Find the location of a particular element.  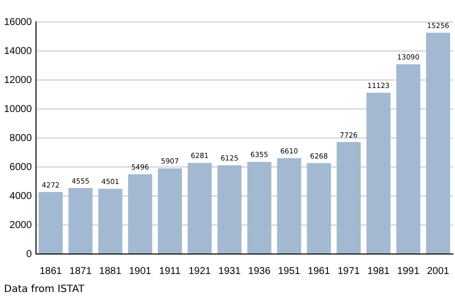

x-tick-label: 1991 is located at coordinates (408, 271).